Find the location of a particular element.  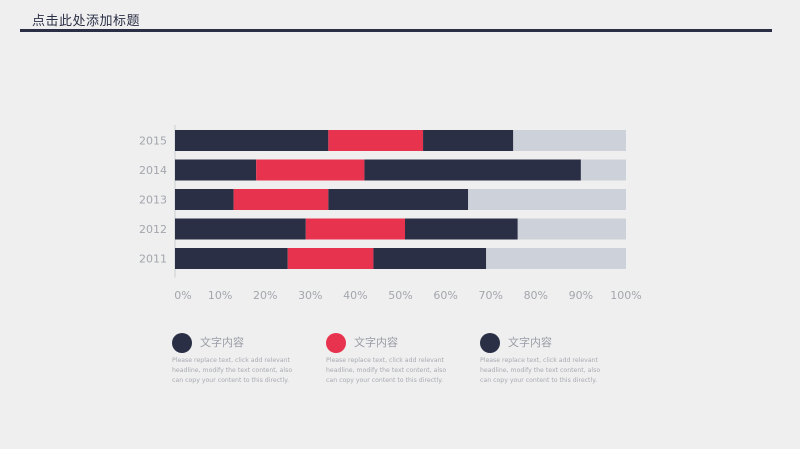

x-tick-label: 50% is located at coordinates (400, 295).